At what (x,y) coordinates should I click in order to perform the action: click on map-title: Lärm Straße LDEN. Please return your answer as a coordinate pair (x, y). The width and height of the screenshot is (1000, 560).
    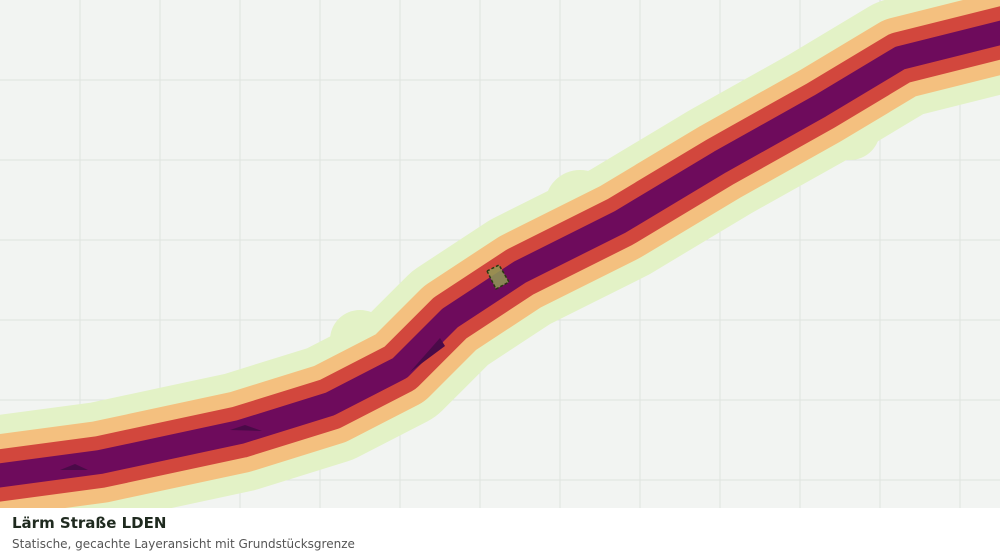
    Looking at the image, I should click on (89, 523).